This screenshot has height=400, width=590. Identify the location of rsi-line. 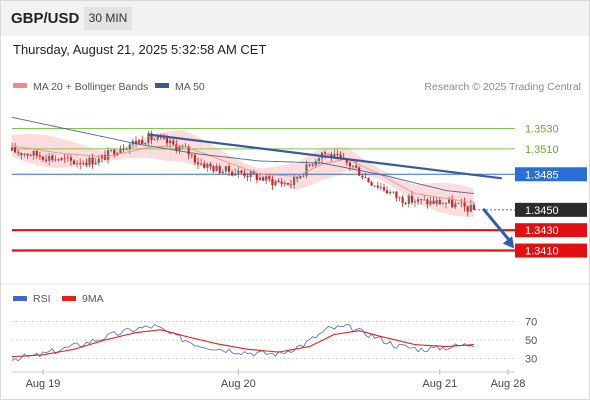
(242, 342).